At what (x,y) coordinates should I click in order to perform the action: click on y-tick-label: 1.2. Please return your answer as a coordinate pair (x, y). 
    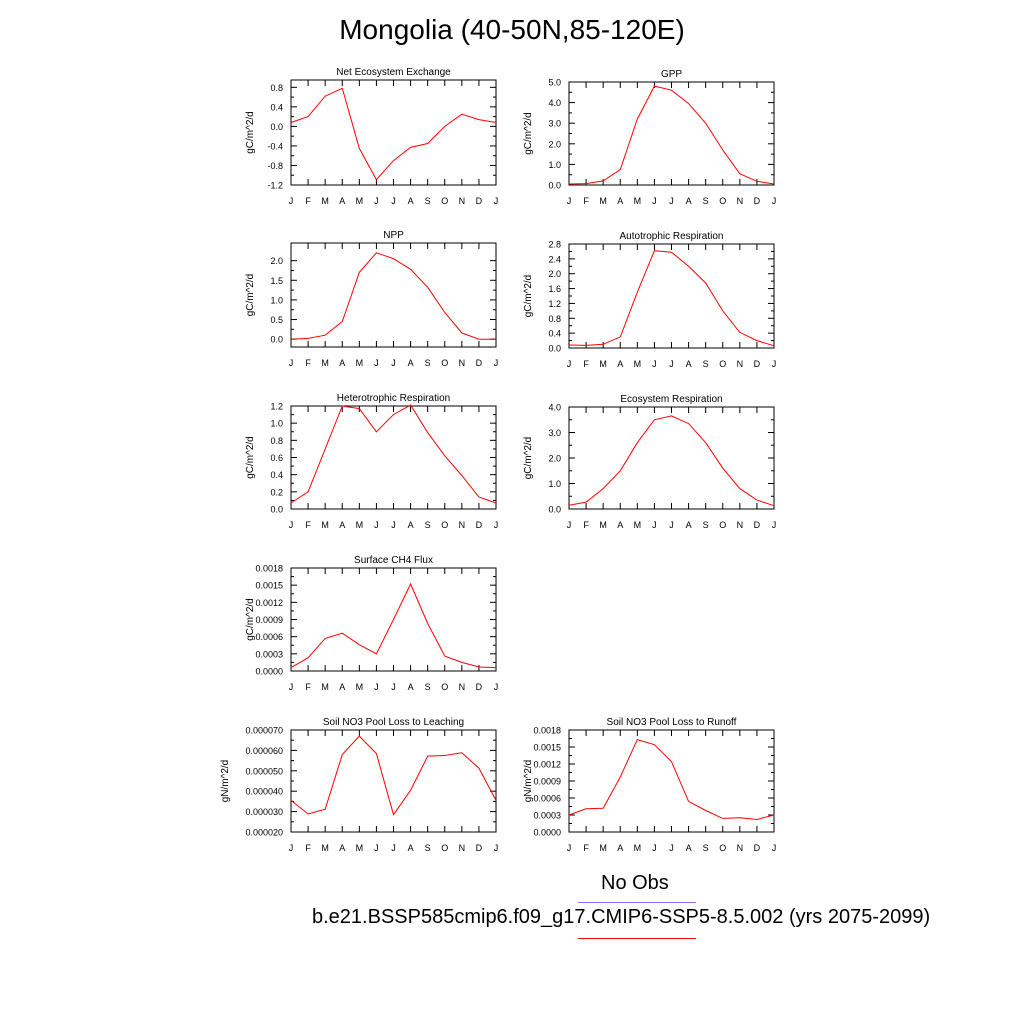
    Looking at the image, I should click on (554, 304).